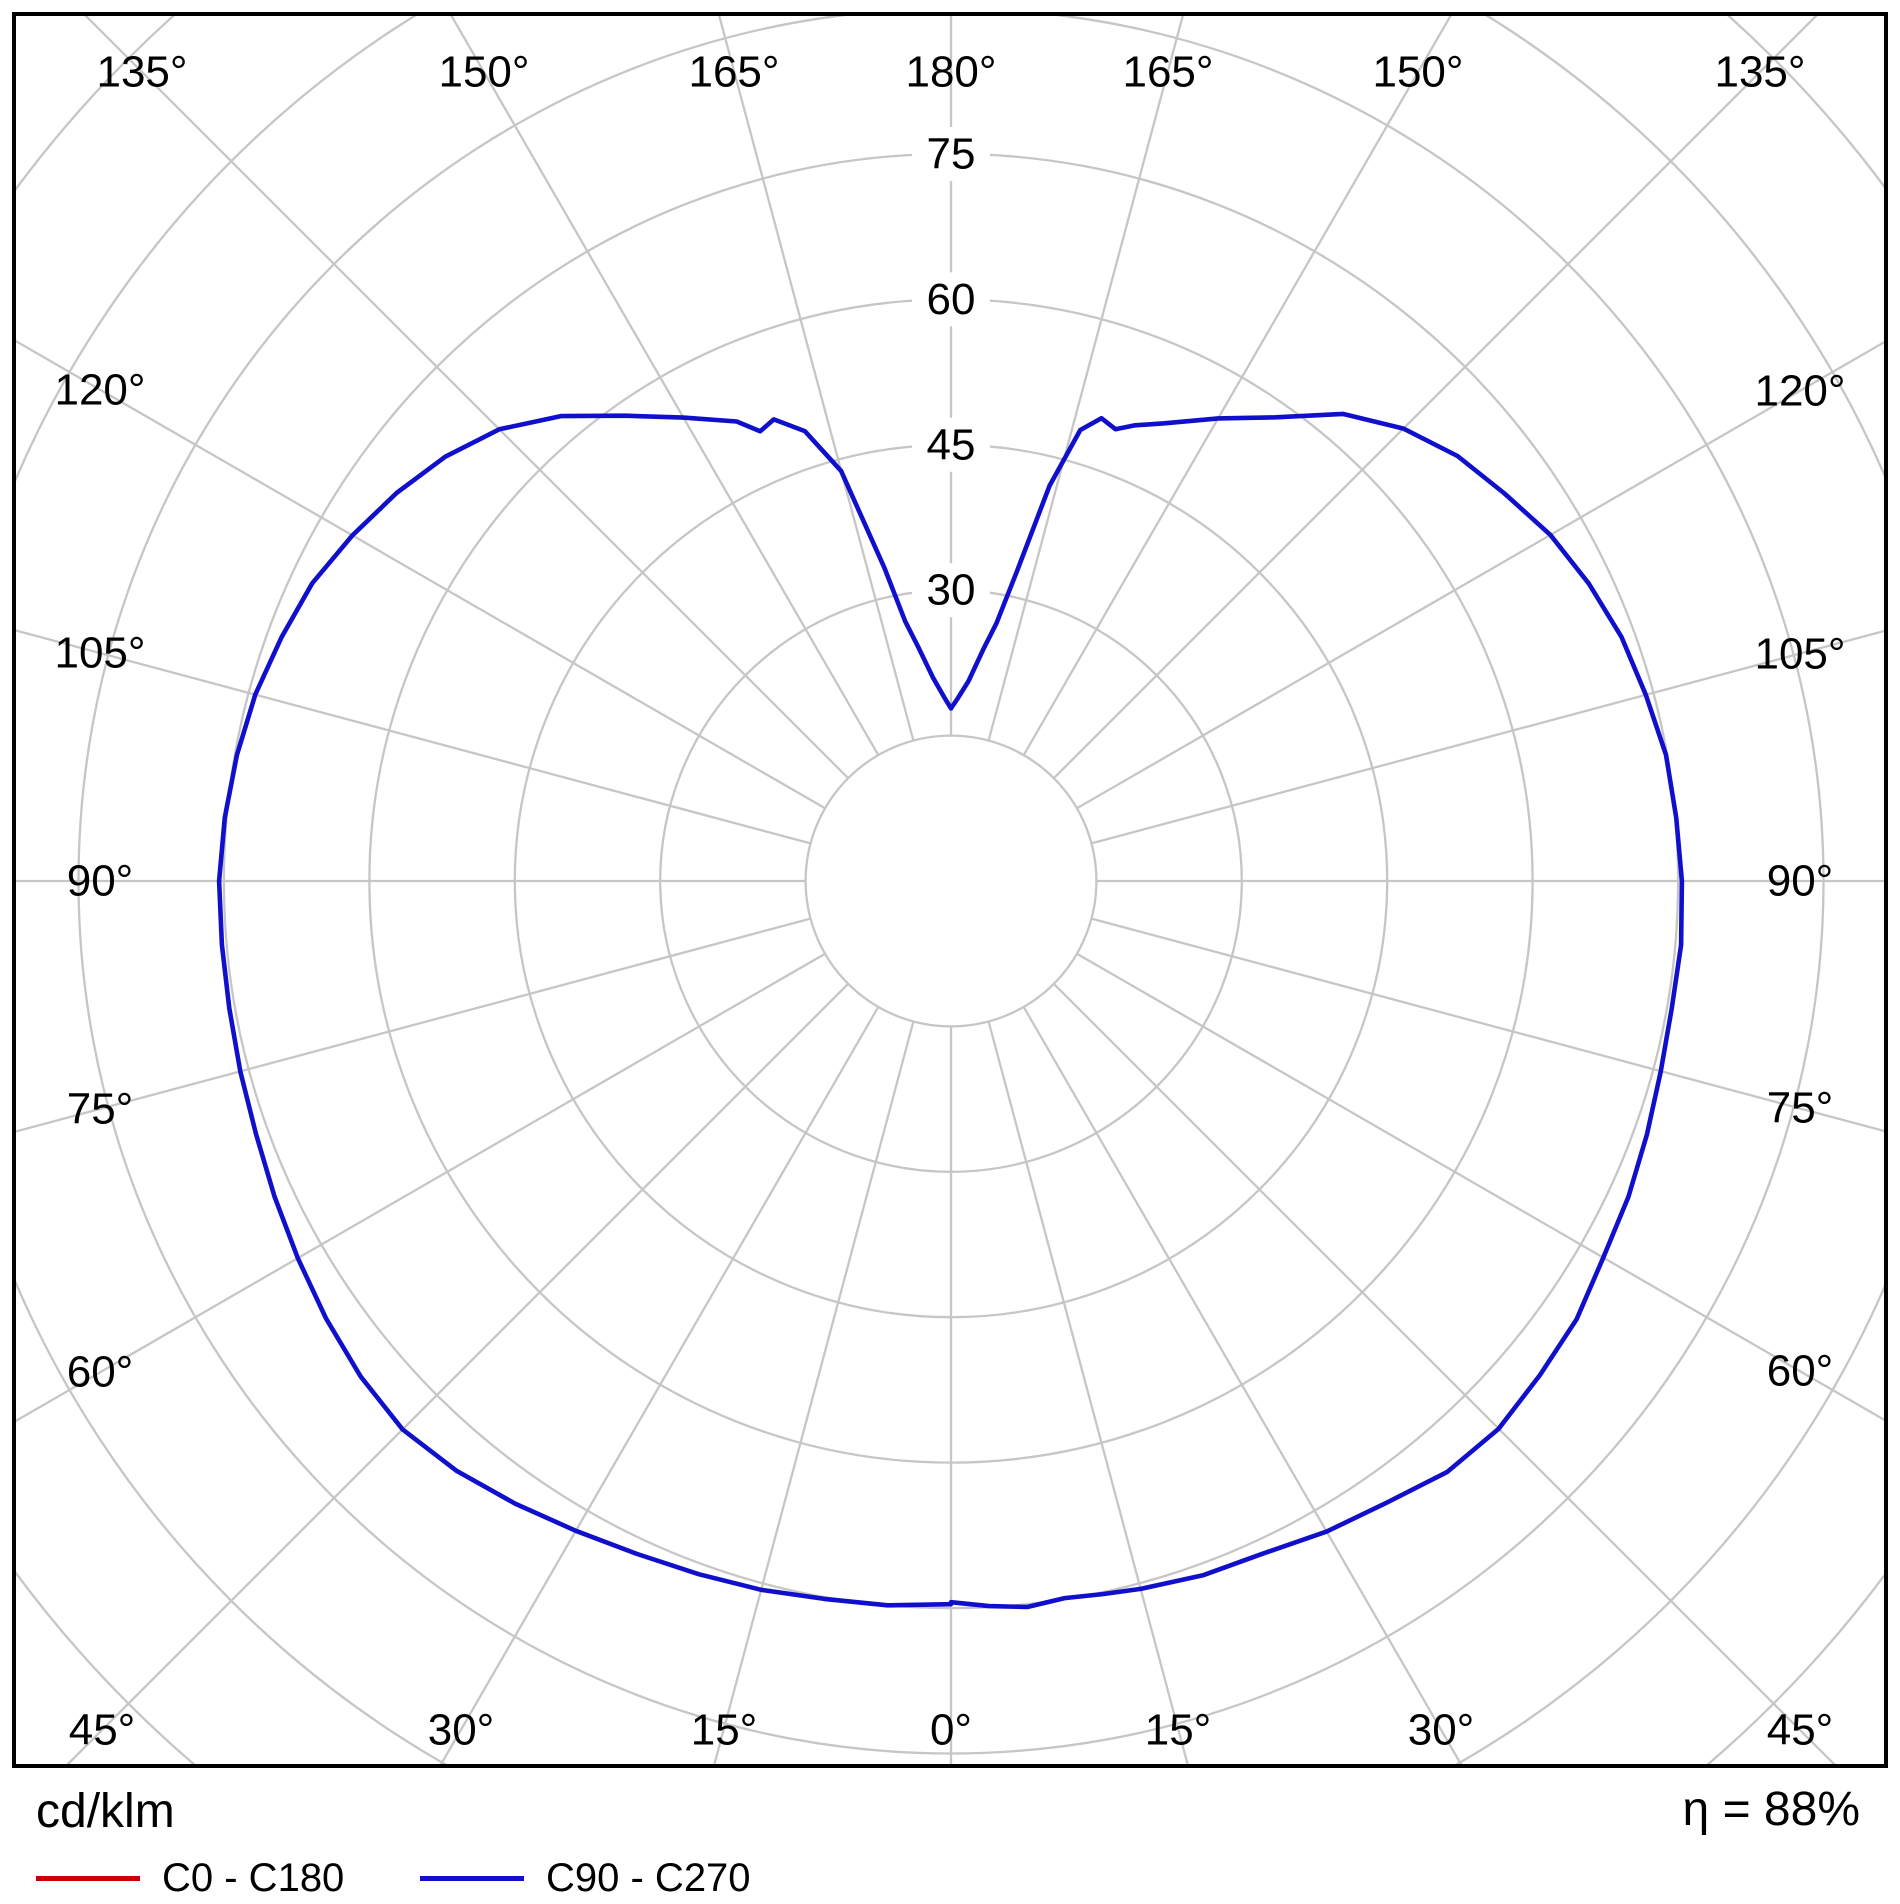 This screenshot has height=1904, width=1900. I want to click on radial-tick-label: 60, so click(951, 299).